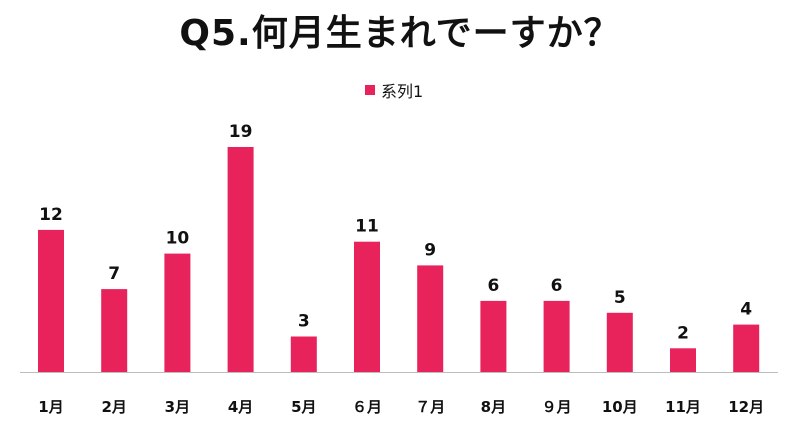  I want to click on data-label: 5, so click(620, 298).